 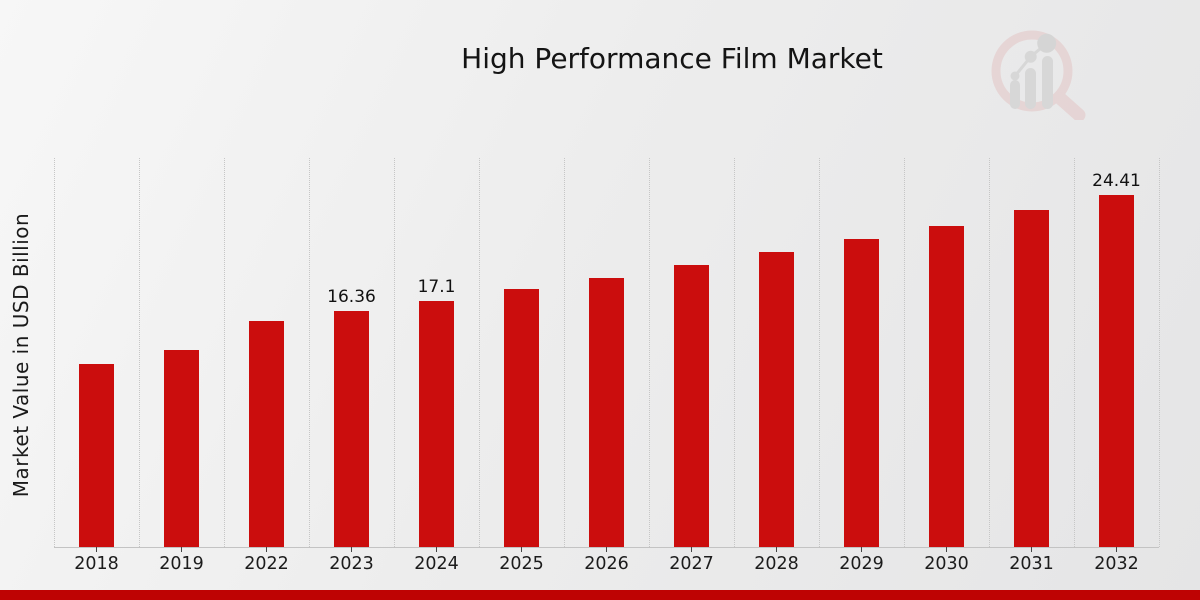 I want to click on y-axis-label: Market Value in USD Billion, so click(x=21, y=355).